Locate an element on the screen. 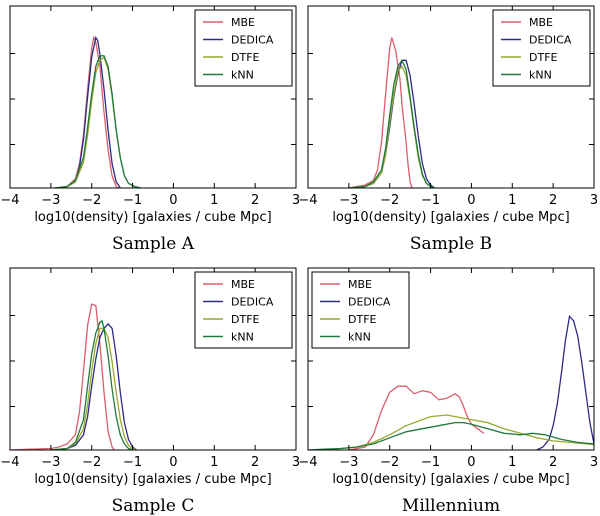 Image resolution: width=600 pixels, height=516 pixels. panel-caption: Sample B is located at coordinates (451, 244).